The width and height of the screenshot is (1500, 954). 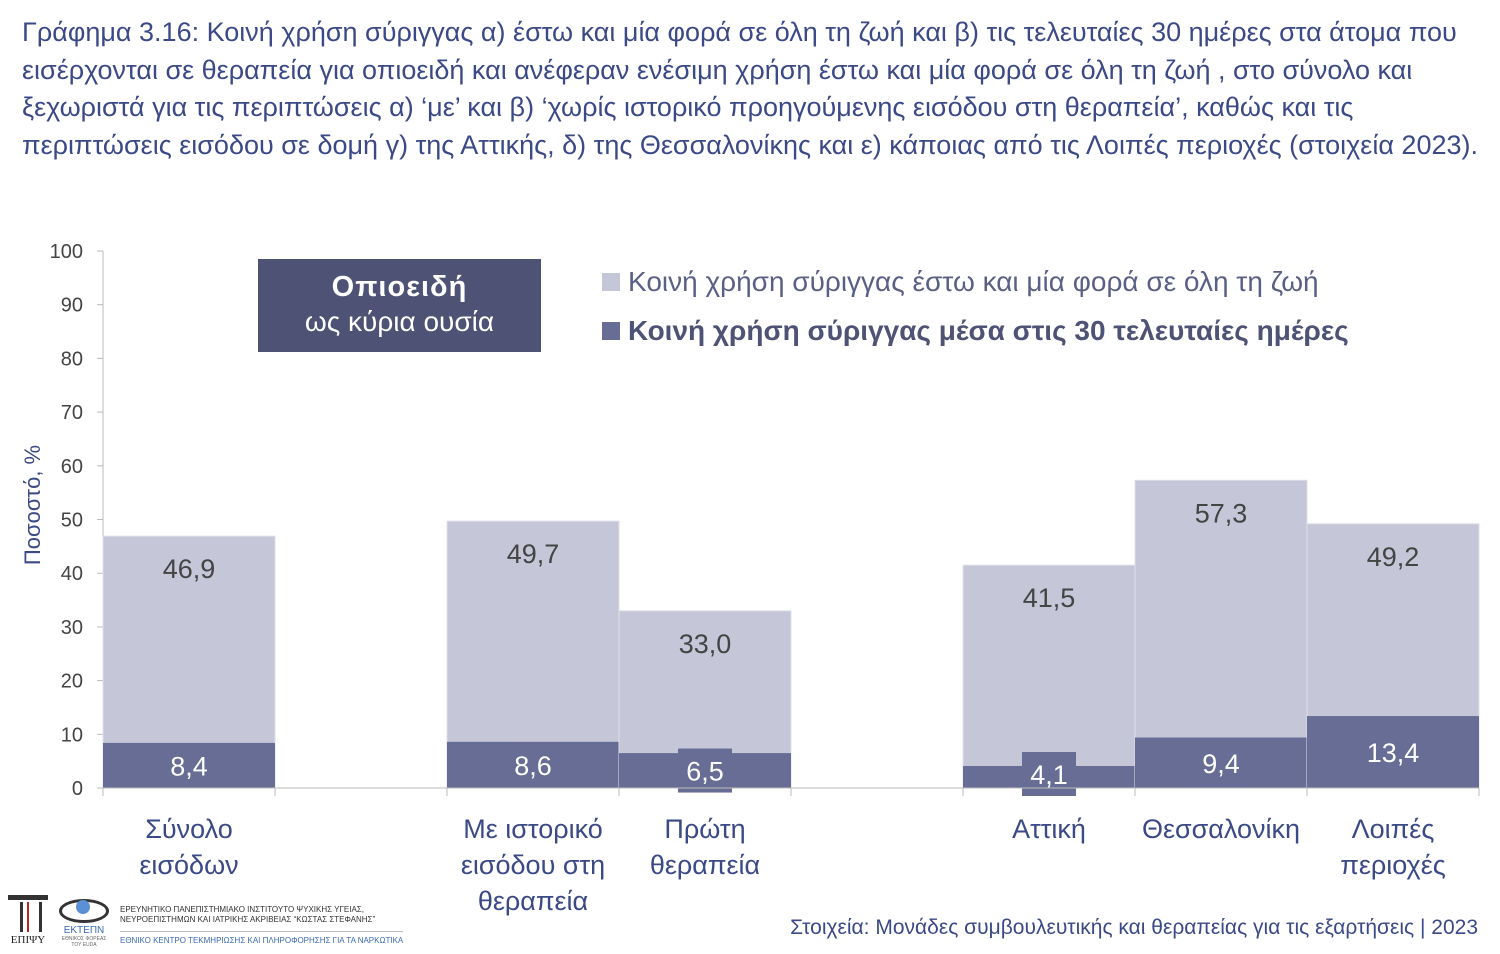 What do you see at coordinates (1393, 557) in the screenshot?
I see `value-label-lifetime: 49,2` at bounding box center [1393, 557].